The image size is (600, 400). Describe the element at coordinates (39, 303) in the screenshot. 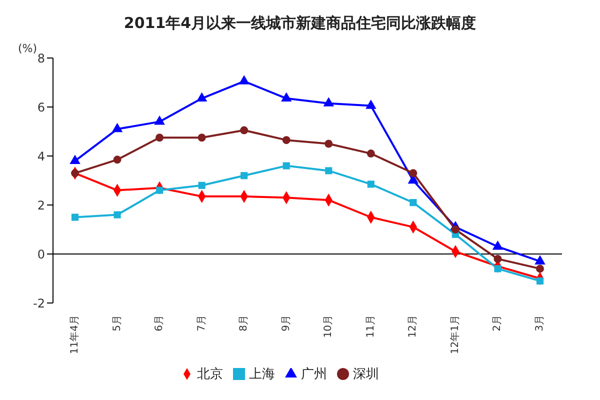

I see `y-tick-label: -2` at that location.